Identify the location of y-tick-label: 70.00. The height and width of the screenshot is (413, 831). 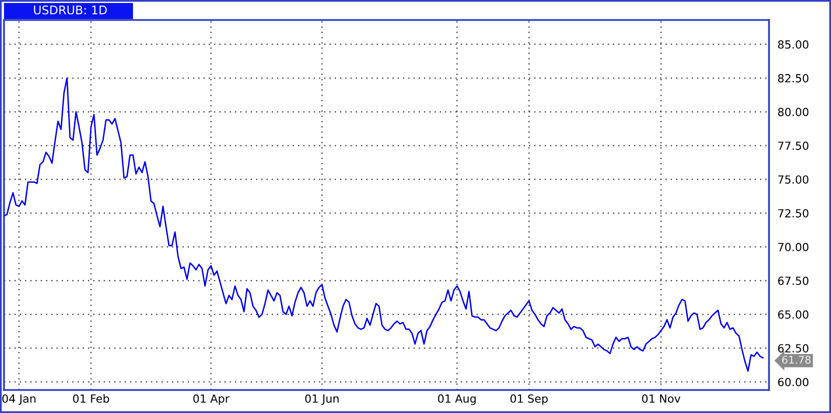
(793, 247).